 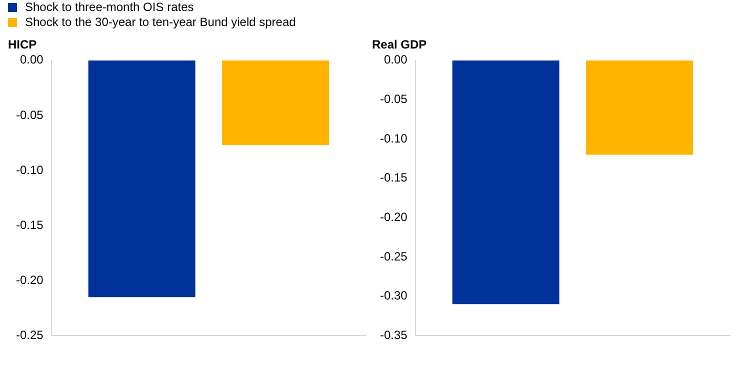 What do you see at coordinates (109, 7) in the screenshot?
I see `legend-label: Shock to three-month OIS rates` at bounding box center [109, 7].